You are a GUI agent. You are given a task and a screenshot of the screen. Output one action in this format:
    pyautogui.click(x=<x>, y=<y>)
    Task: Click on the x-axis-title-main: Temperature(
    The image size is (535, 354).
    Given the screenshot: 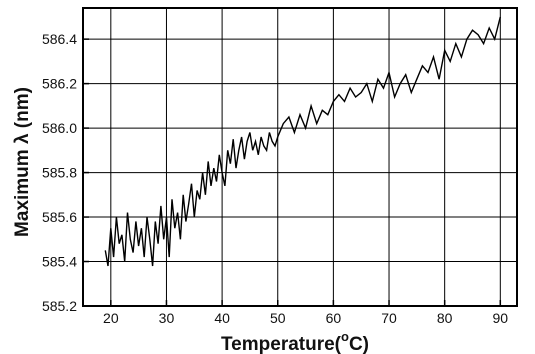 What is the action you would take?
    pyautogui.click(x=281, y=344)
    